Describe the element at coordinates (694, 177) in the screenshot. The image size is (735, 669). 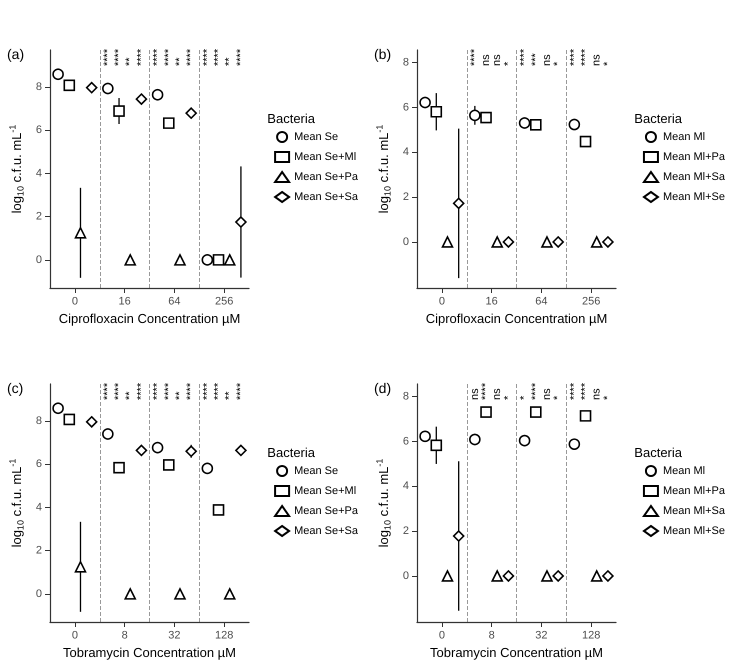
I see `legend-label: Mean Ml+Sa` at that location.